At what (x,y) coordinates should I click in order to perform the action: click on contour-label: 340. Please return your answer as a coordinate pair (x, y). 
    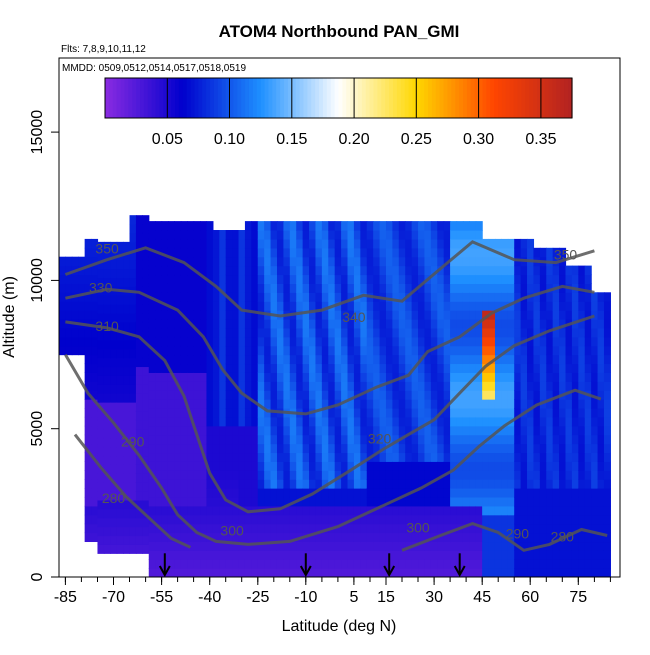
    Looking at the image, I should click on (354, 317).